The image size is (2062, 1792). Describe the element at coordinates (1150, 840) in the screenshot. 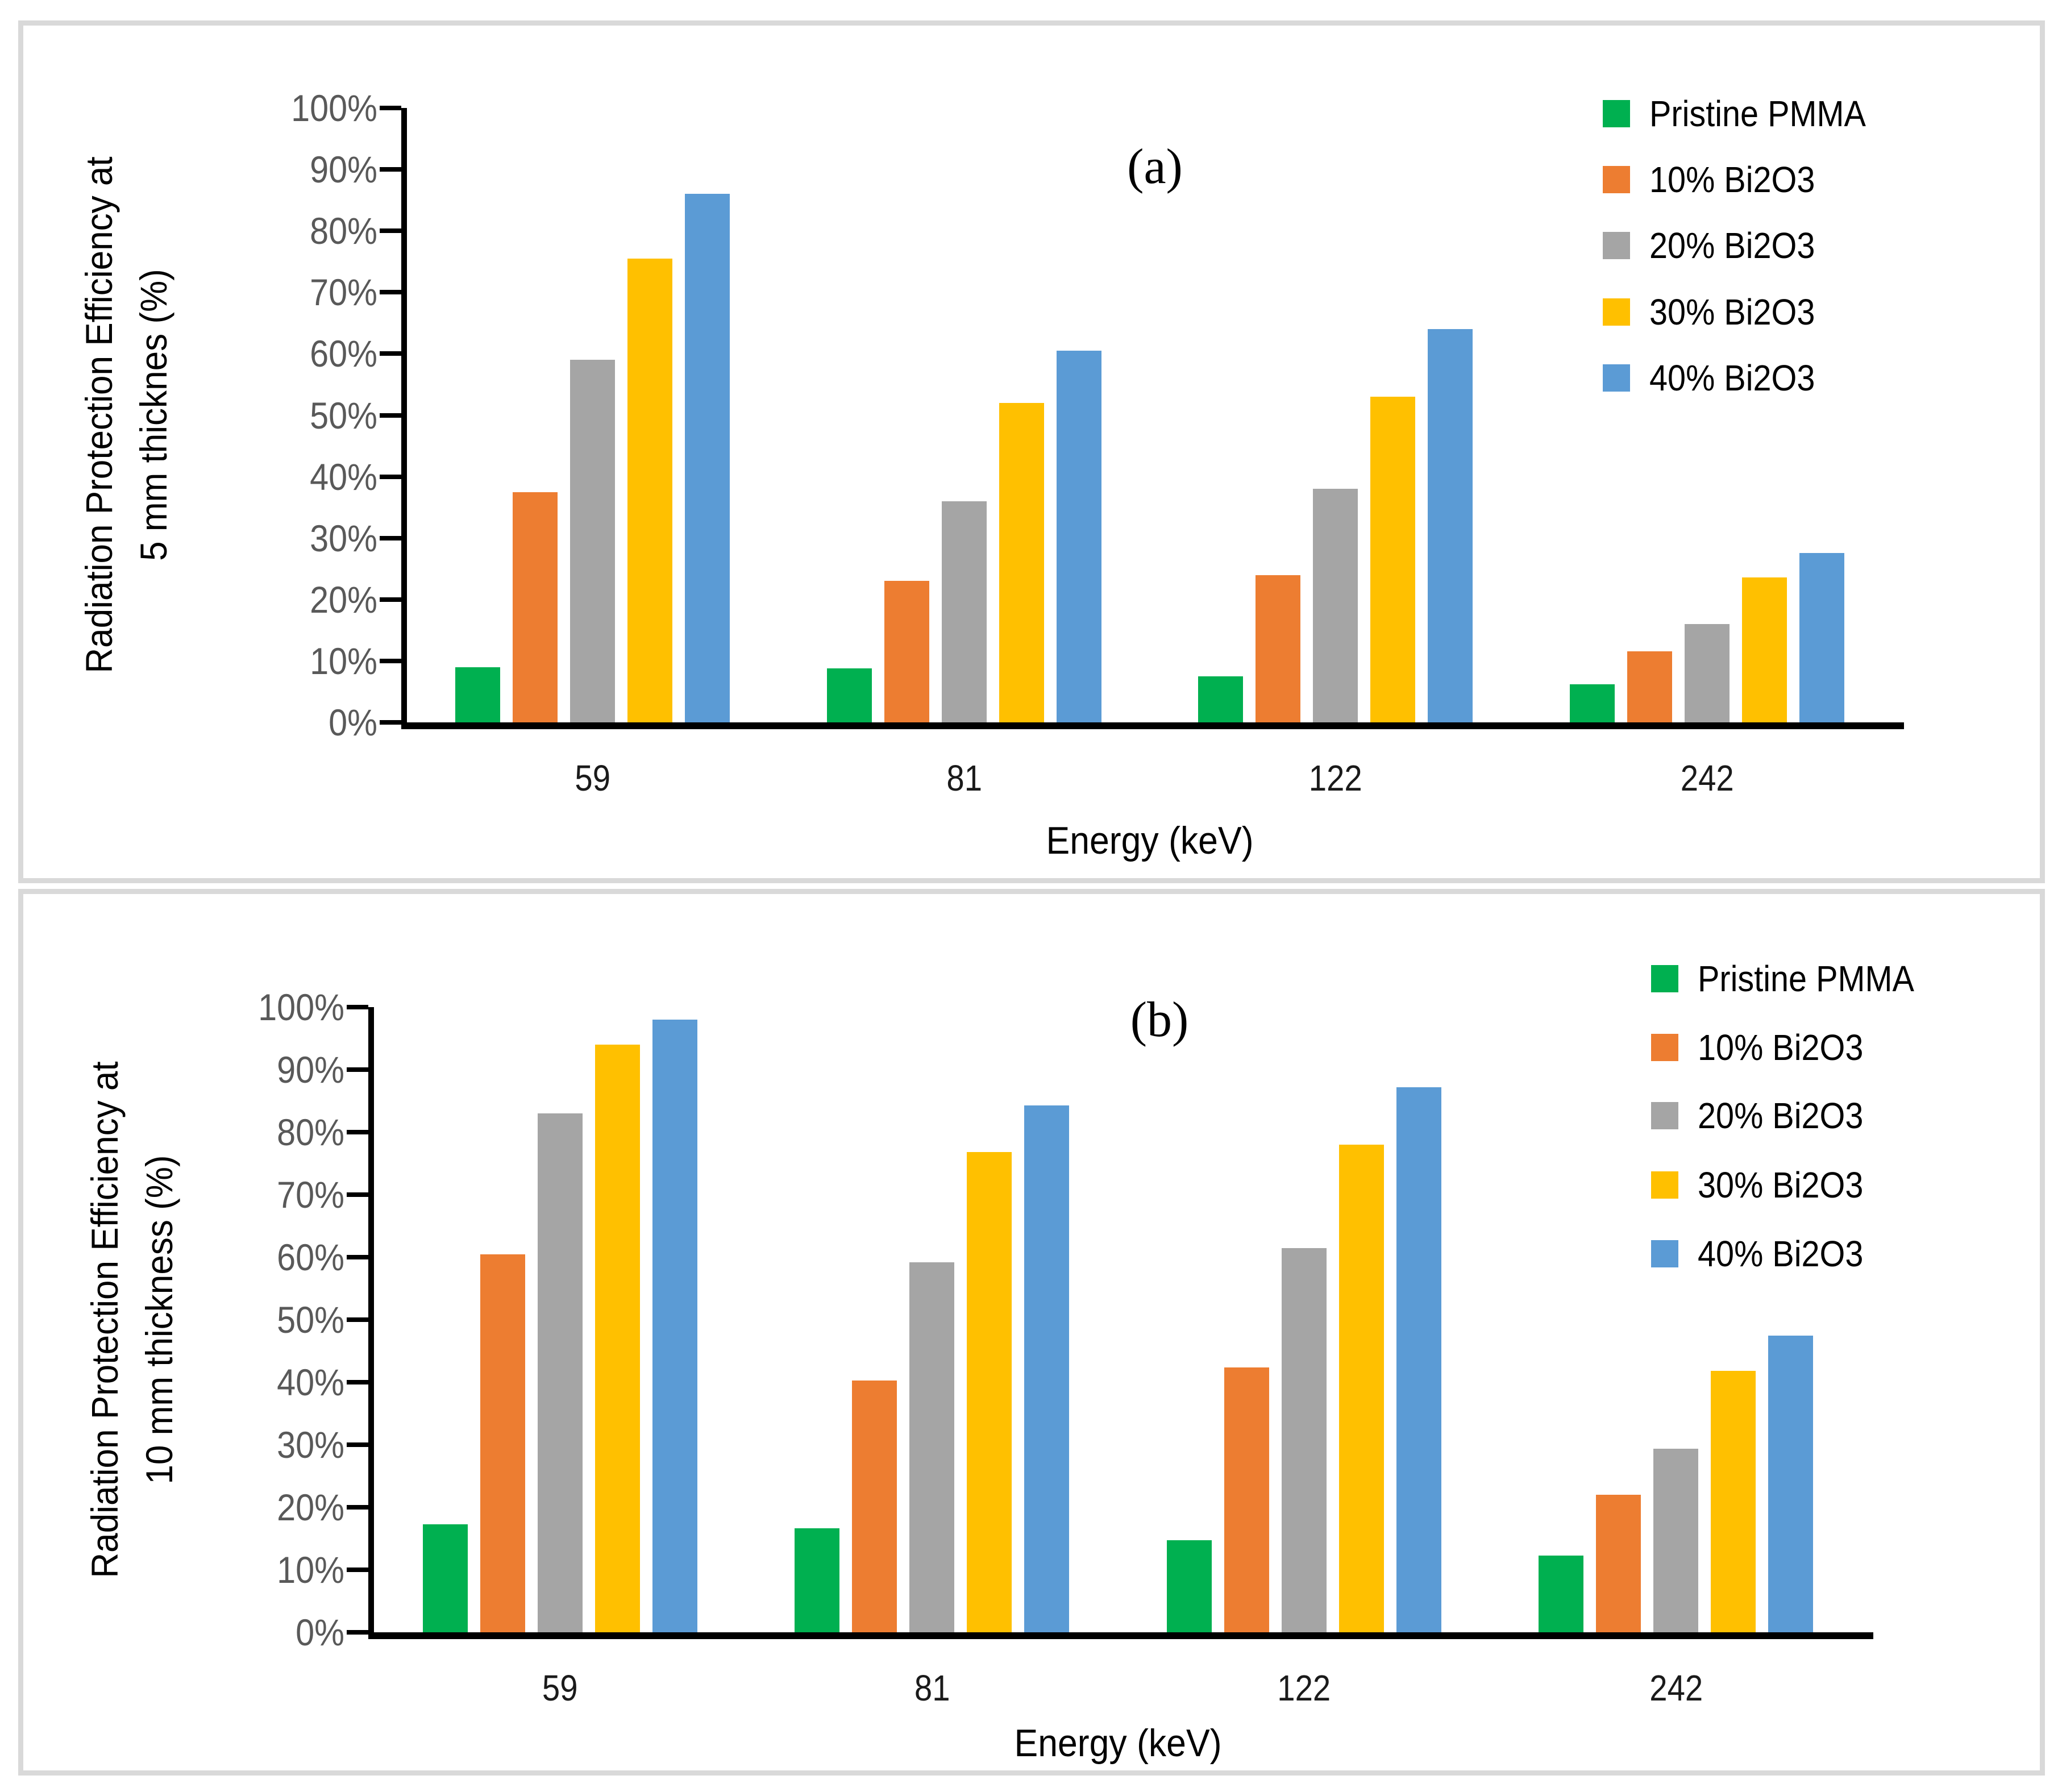

I see `x-axis-title: Energy (keV)` at that location.